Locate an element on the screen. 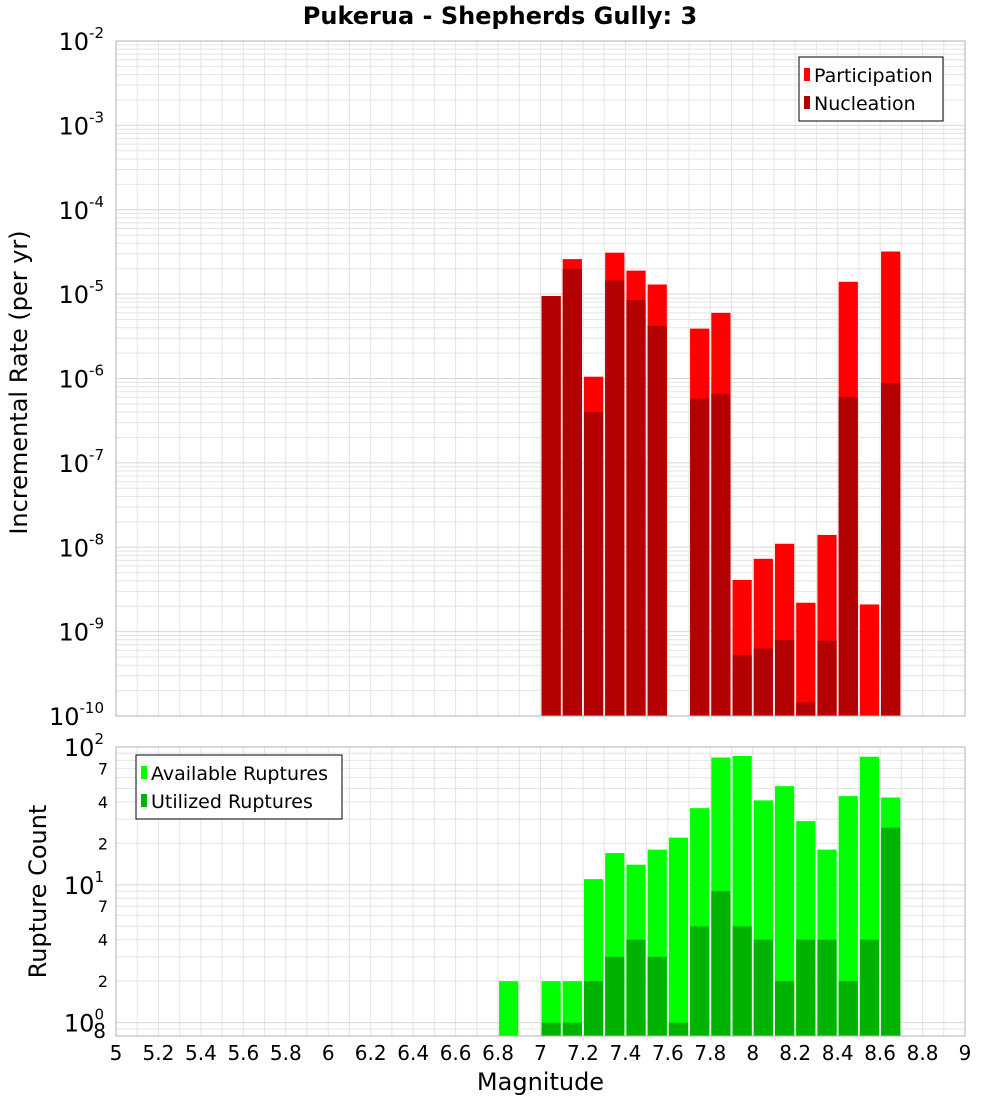 The image size is (1000, 1100). x-tick-label: 5.2 is located at coordinates (159, 1053).